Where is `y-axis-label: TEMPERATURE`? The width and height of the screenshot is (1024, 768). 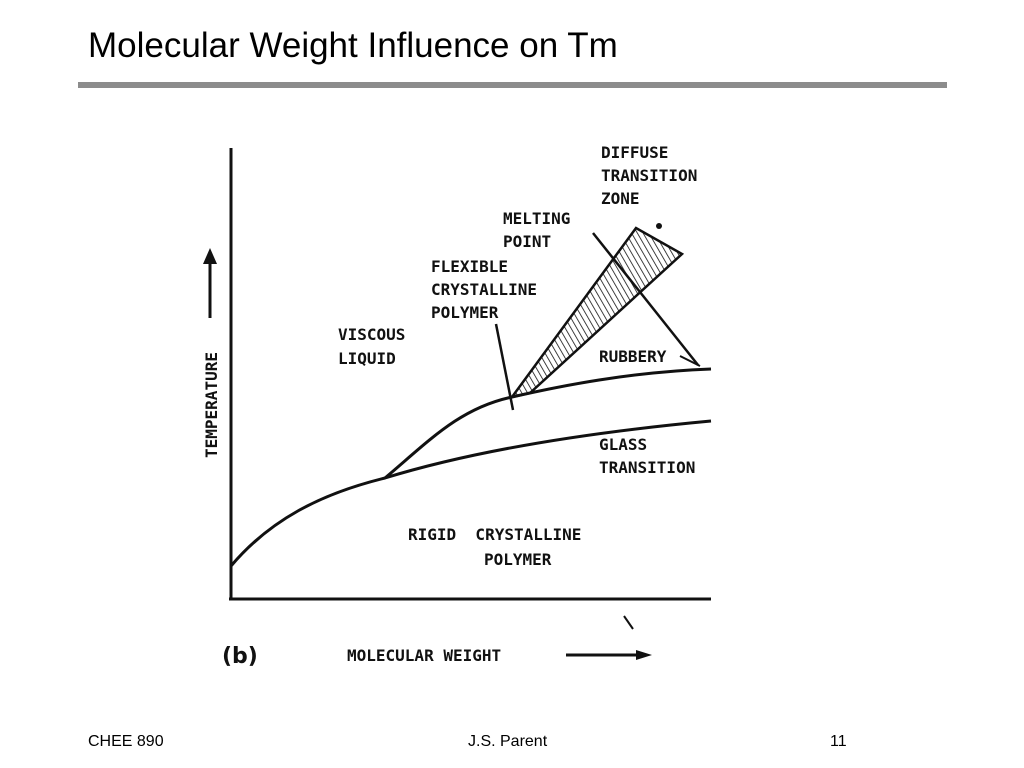 y-axis-label: TEMPERATURE is located at coordinates (211, 405).